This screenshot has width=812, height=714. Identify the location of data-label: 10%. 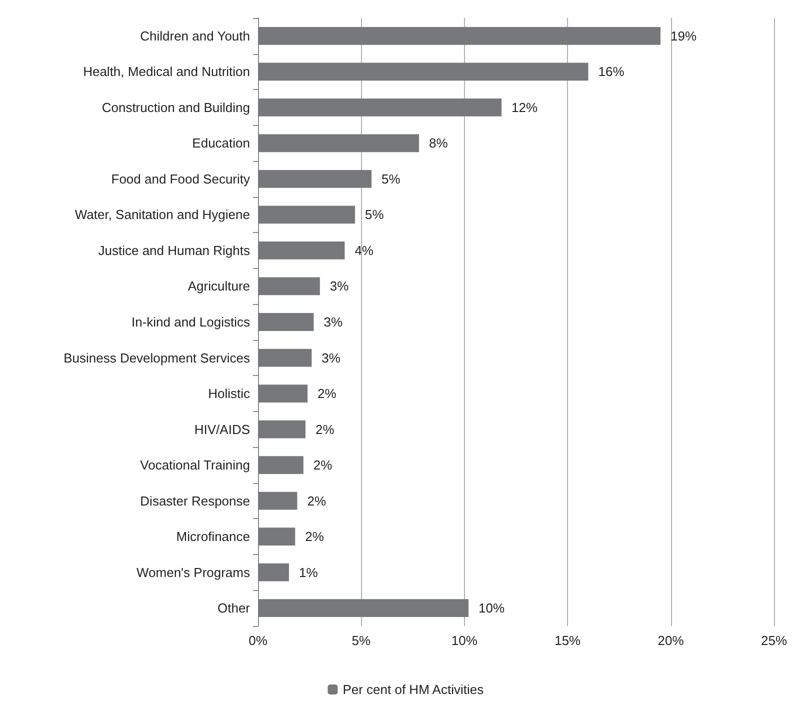
(491, 608).